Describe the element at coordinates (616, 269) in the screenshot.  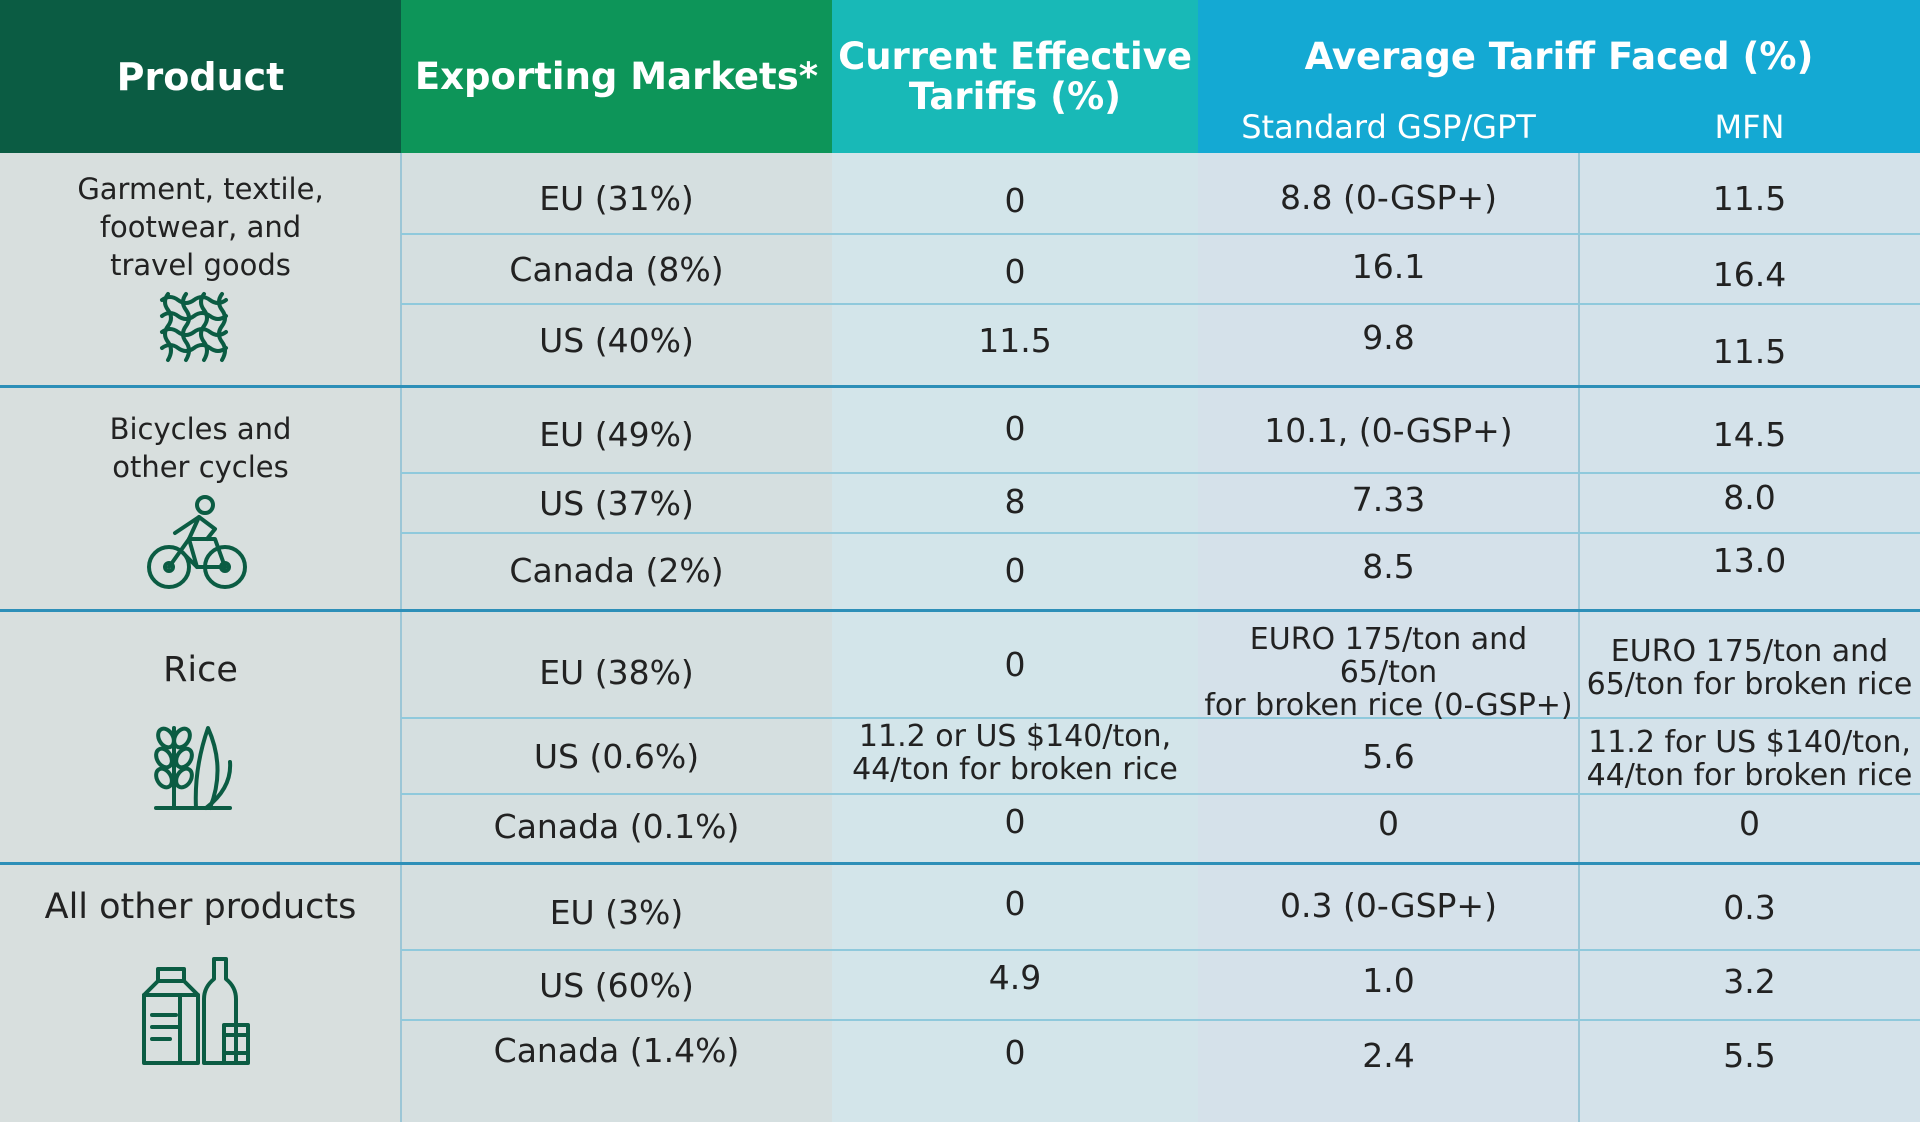
I see `market-cell: Canada (8%)` at that location.